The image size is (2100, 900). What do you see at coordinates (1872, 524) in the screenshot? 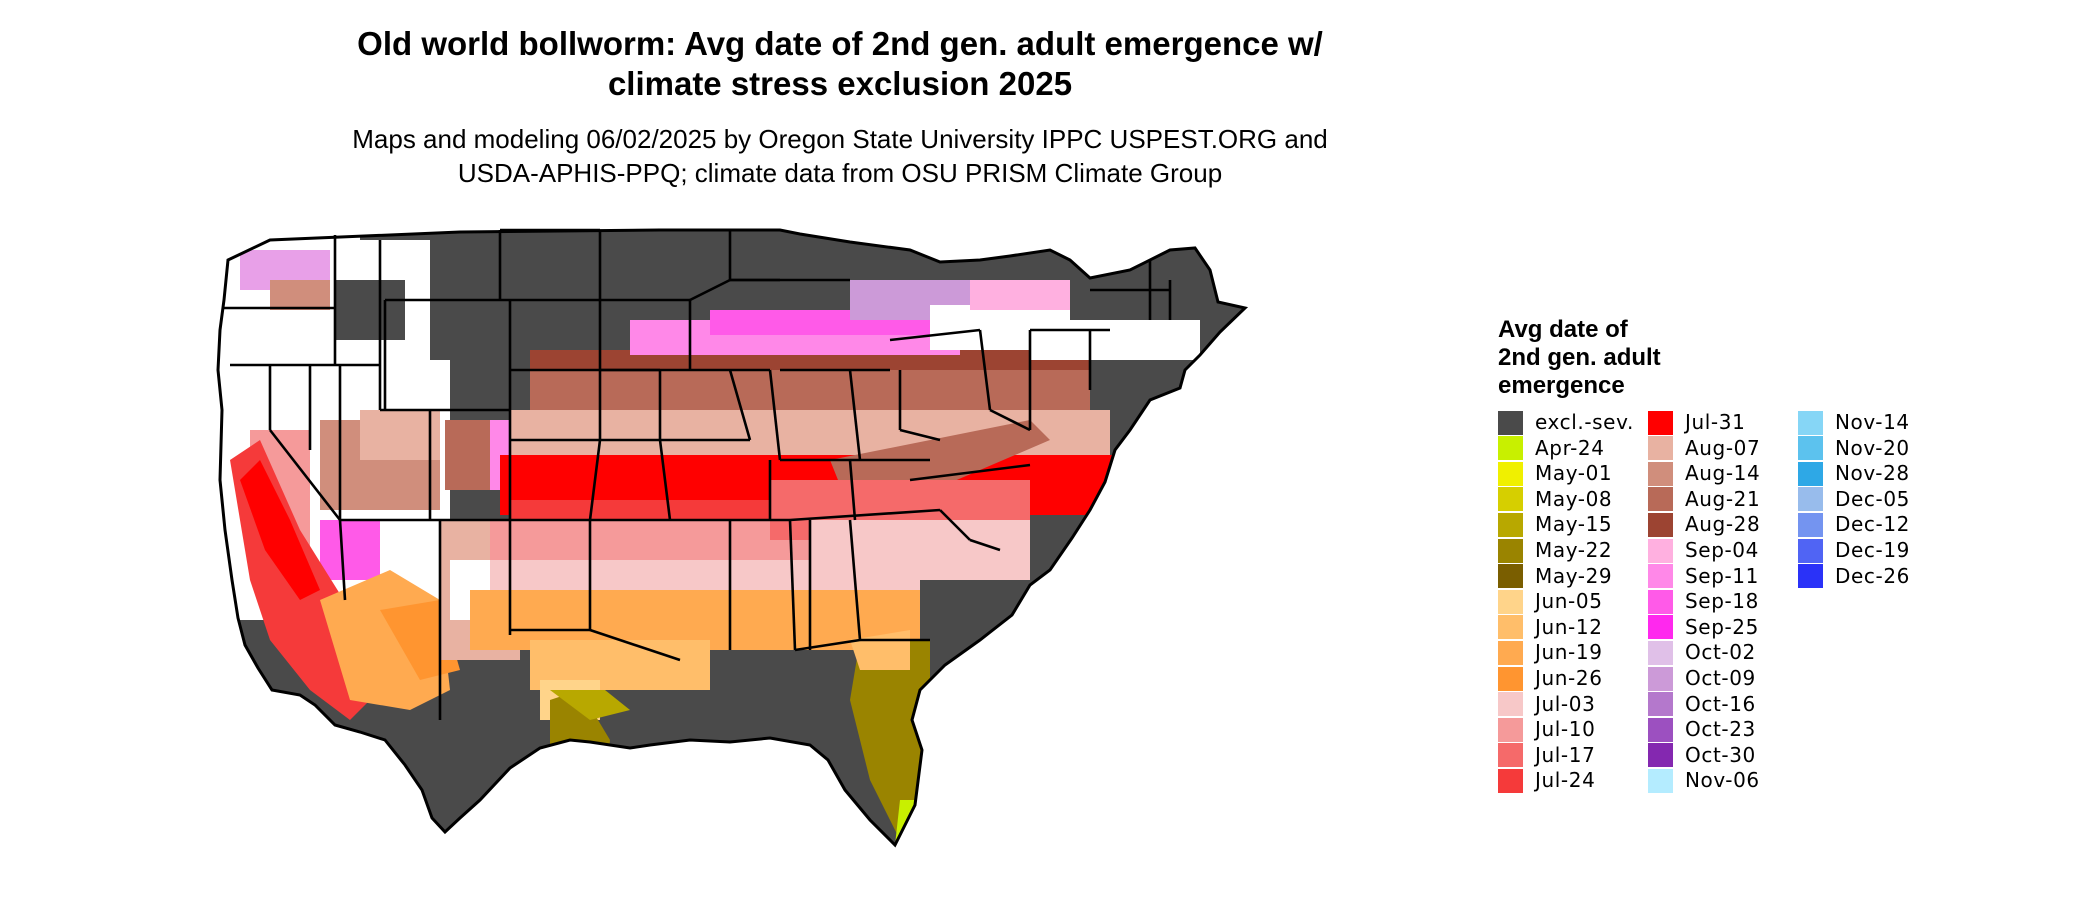
I see `legend-label: Dec-12` at bounding box center [1872, 524].